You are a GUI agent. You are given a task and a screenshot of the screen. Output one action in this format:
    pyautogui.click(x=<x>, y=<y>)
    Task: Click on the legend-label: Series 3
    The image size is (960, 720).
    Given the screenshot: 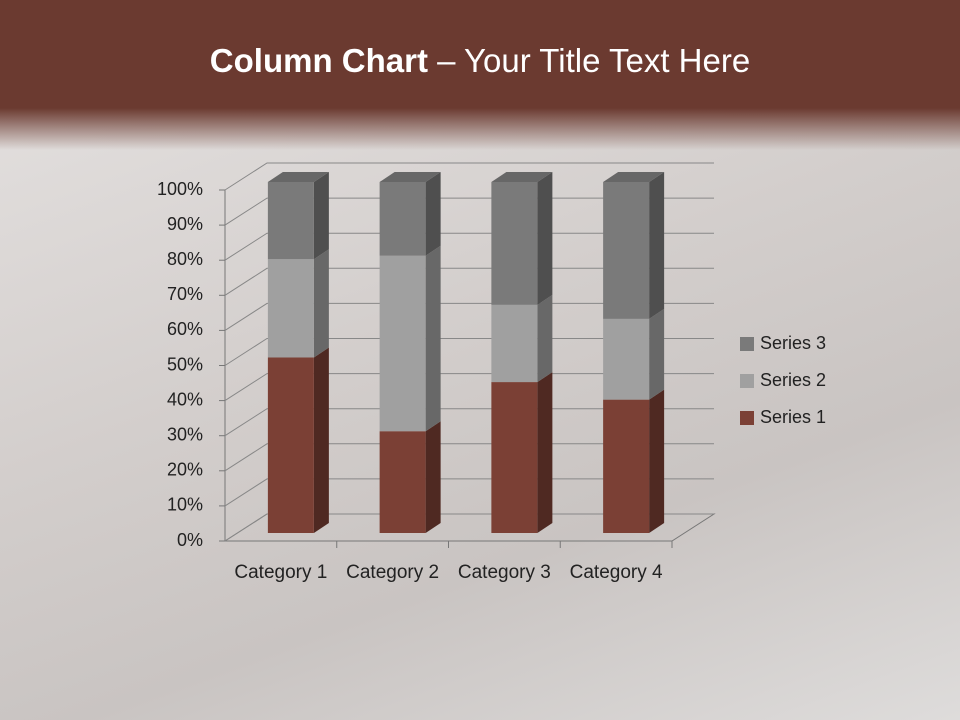 What is the action you would take?
    pyautogui.click(x=793, y=343)
    